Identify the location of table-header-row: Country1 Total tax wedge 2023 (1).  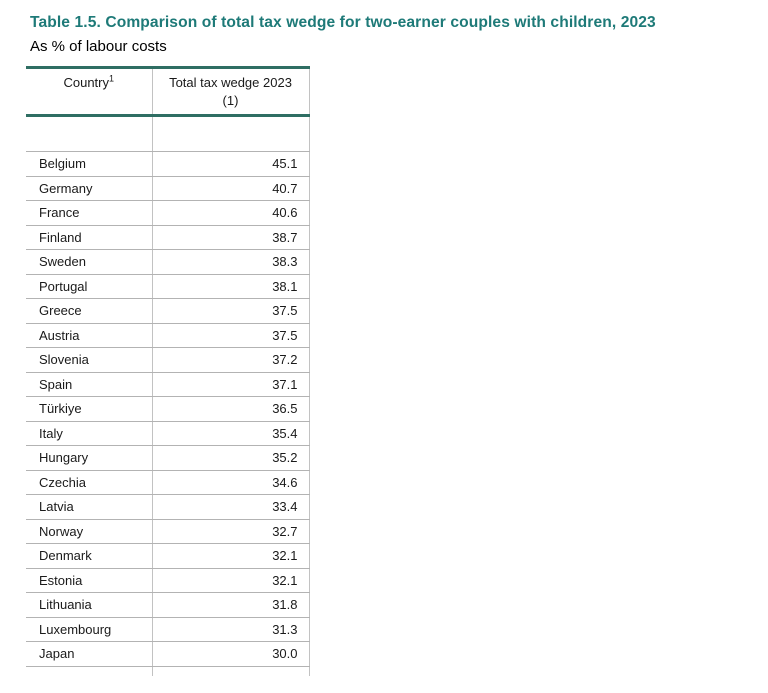
(168, 91).